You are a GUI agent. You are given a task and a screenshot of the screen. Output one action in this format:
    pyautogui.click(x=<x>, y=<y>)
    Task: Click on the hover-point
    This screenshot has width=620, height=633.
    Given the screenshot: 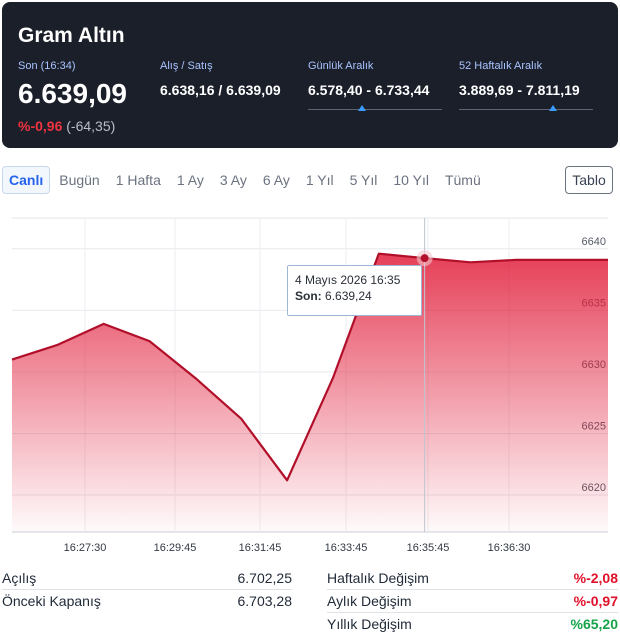 What is the action you would take?
    pyautogui.click(x=424, y=258)
    